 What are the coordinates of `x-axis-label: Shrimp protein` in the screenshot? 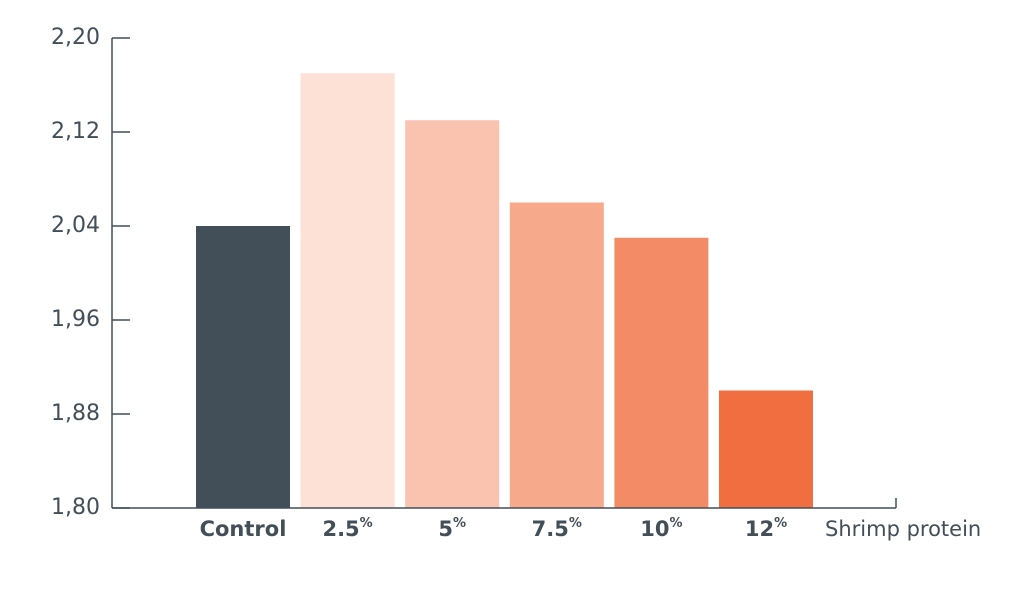 It's located at (903, 529).